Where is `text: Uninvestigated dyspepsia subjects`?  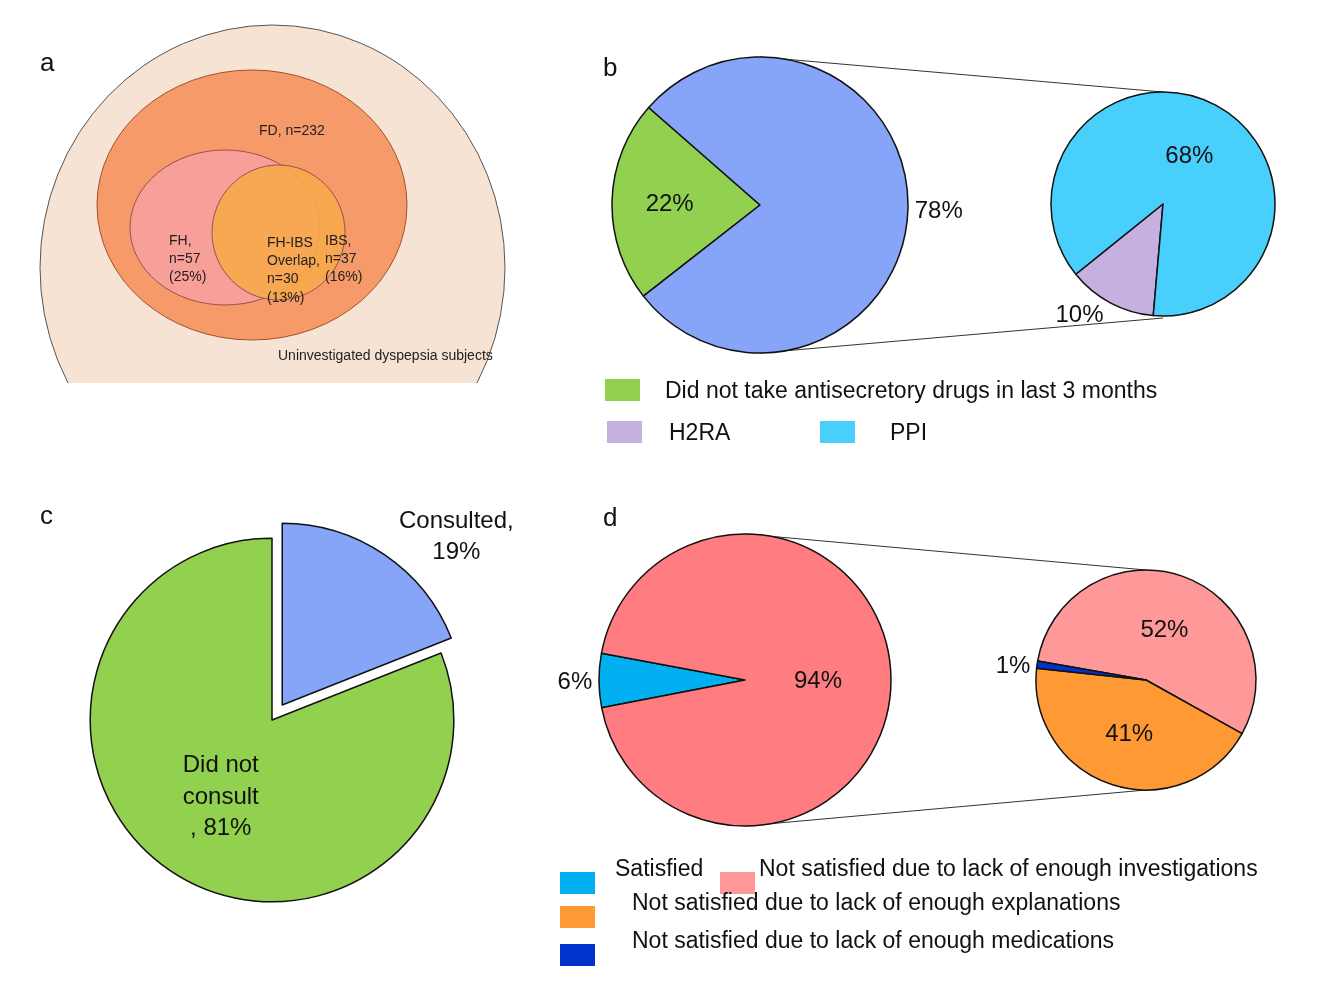
text: Uninvestigated dyspepsia subjects is located at coordinates (385, 355).